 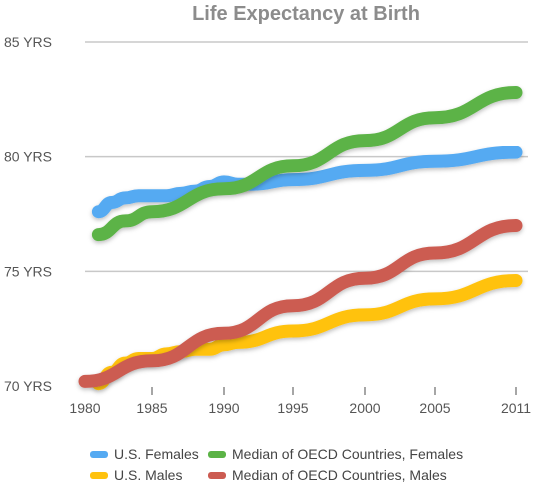 I want to click on y-tick-label: 70 YRS, so click(x=28, y=386).